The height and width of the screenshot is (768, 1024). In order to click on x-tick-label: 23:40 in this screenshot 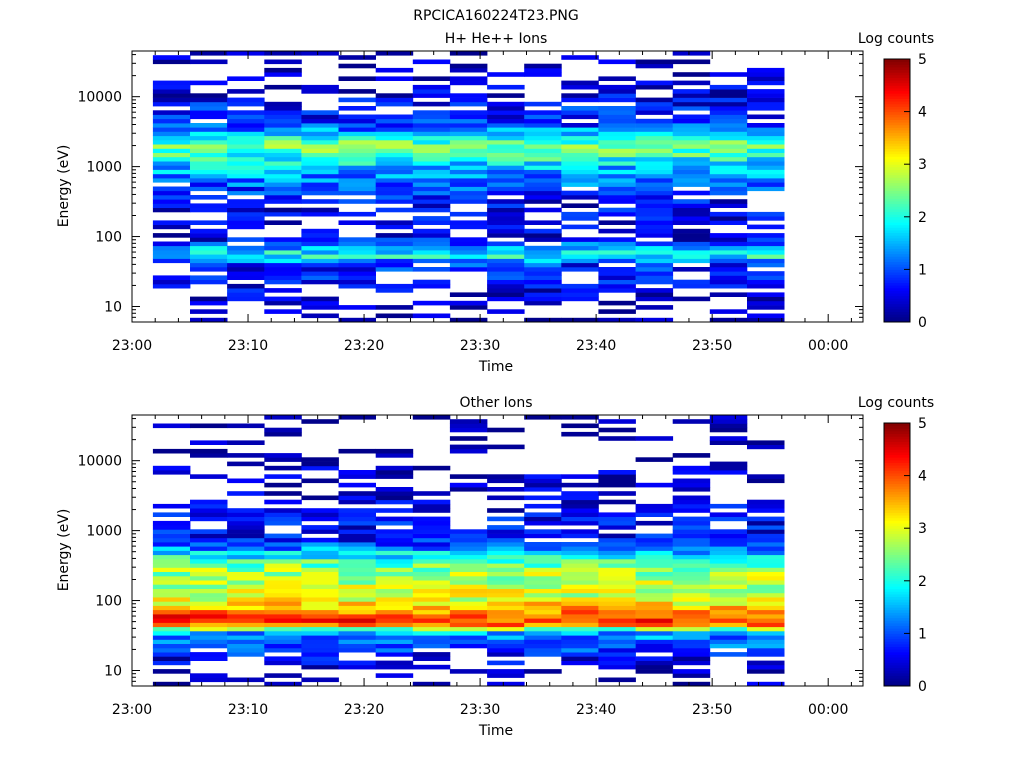, I will do `click(596, 710)`.